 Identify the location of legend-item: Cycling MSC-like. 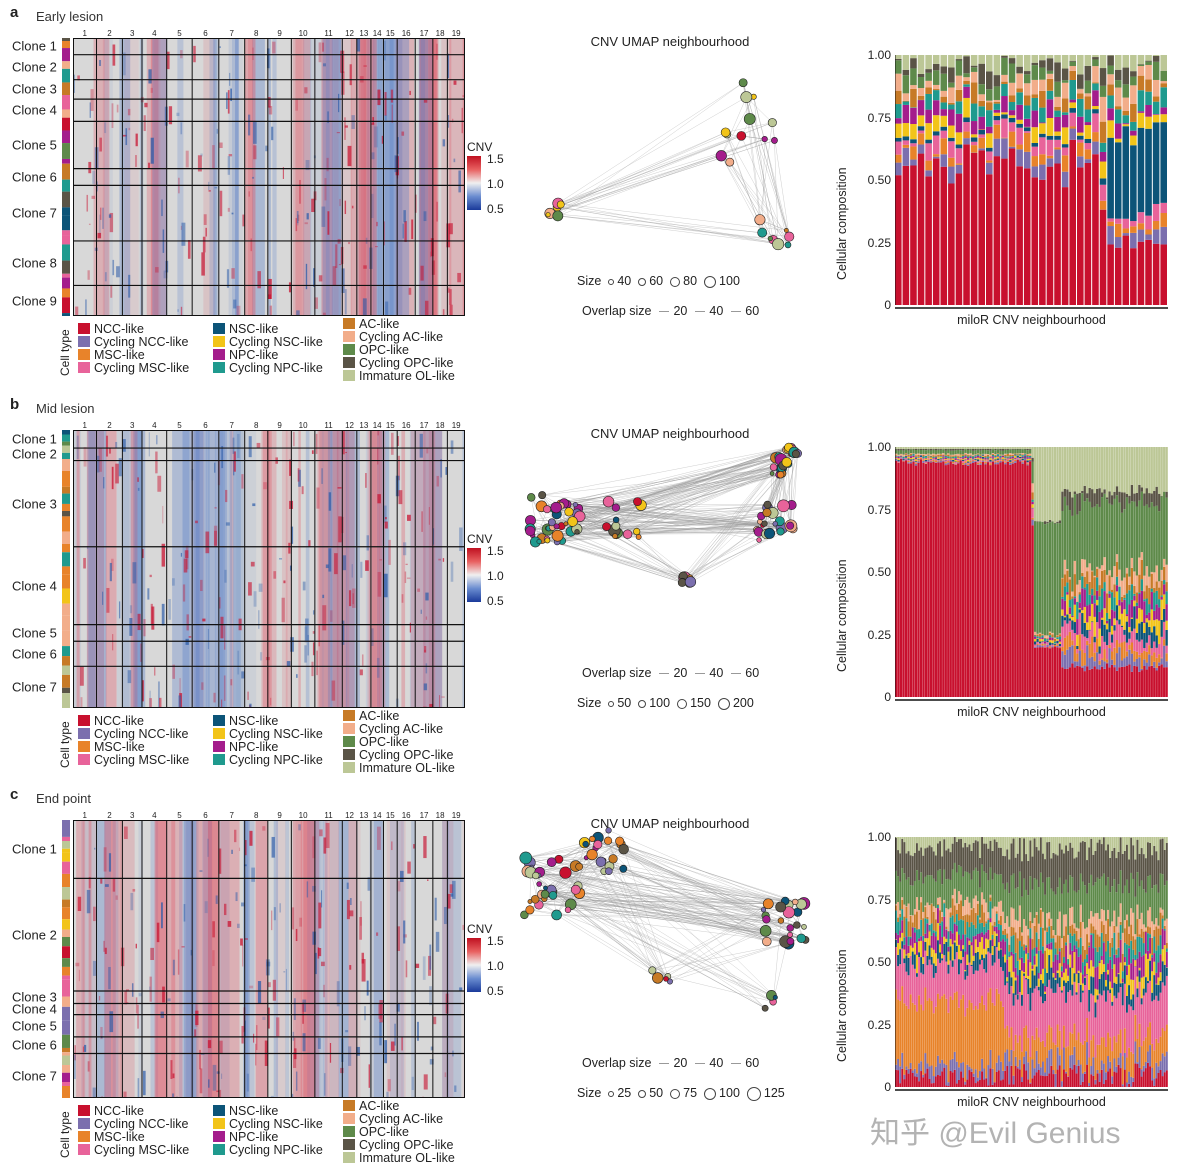
(133, 1150).